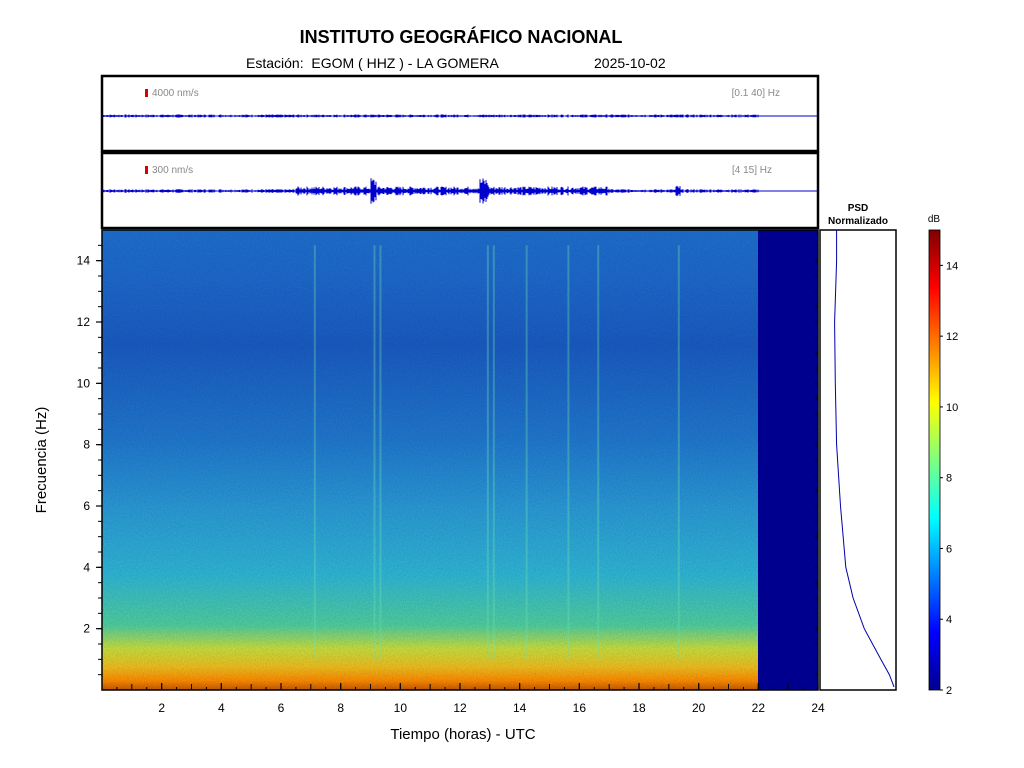 Image resolution: width=1024 pixels, height=768 pixels. I want to click on y-tick-label: 4, so click(86, 567).